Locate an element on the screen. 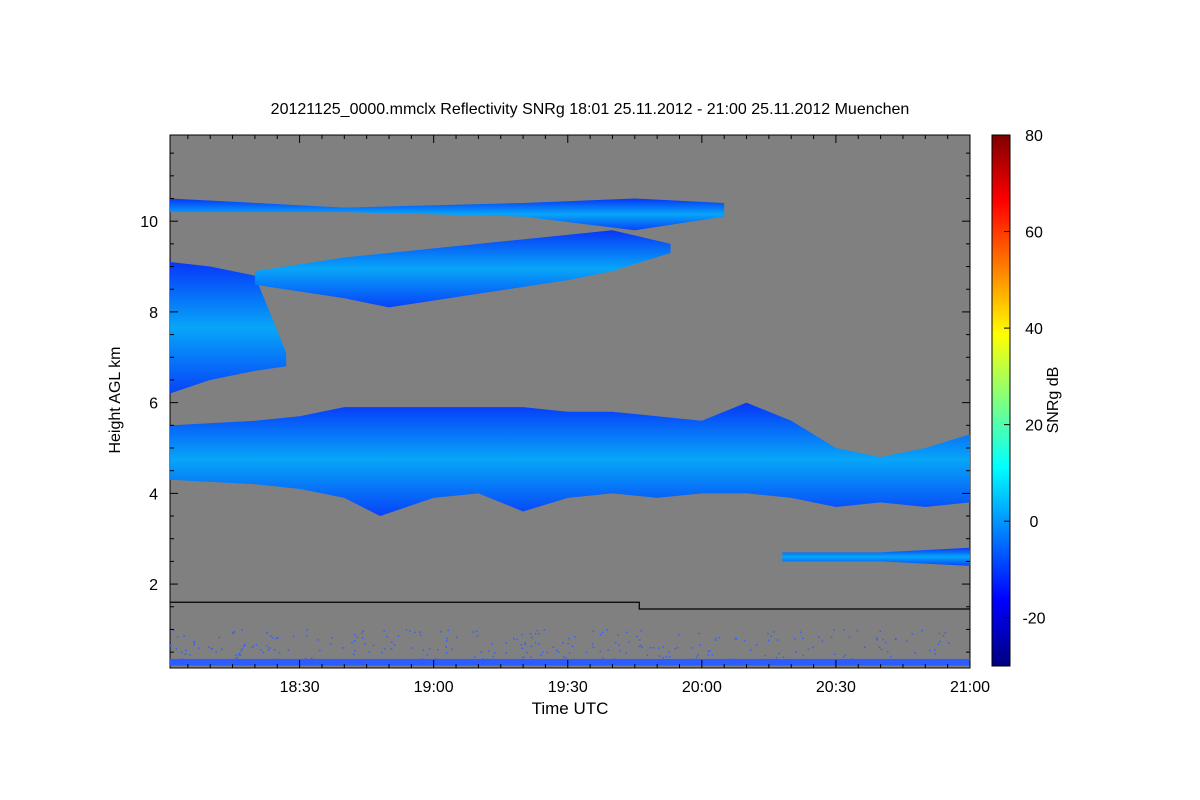 This screenshot has width=1200, height=800. x-tick-label: 19:00 is located at coordinates (434, 687).